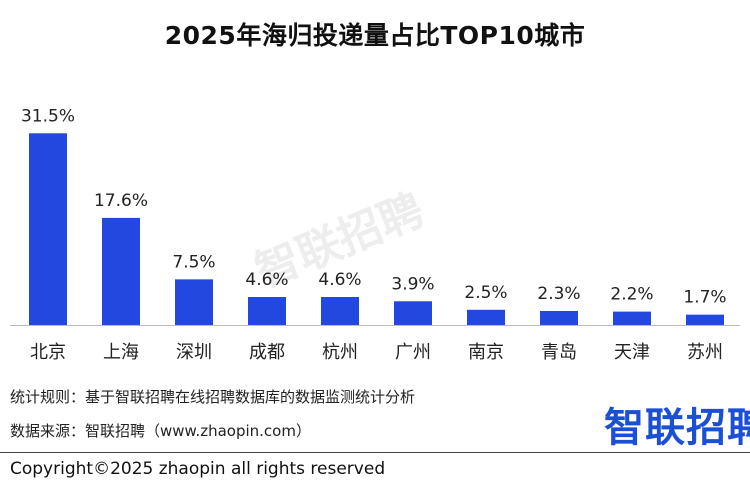 Image resolution: width=750 pixels, height=500 pixels. Describe the element at coordinates (485, 293) in the screenshot. I see `data-label-7: 2.5%` at that location.